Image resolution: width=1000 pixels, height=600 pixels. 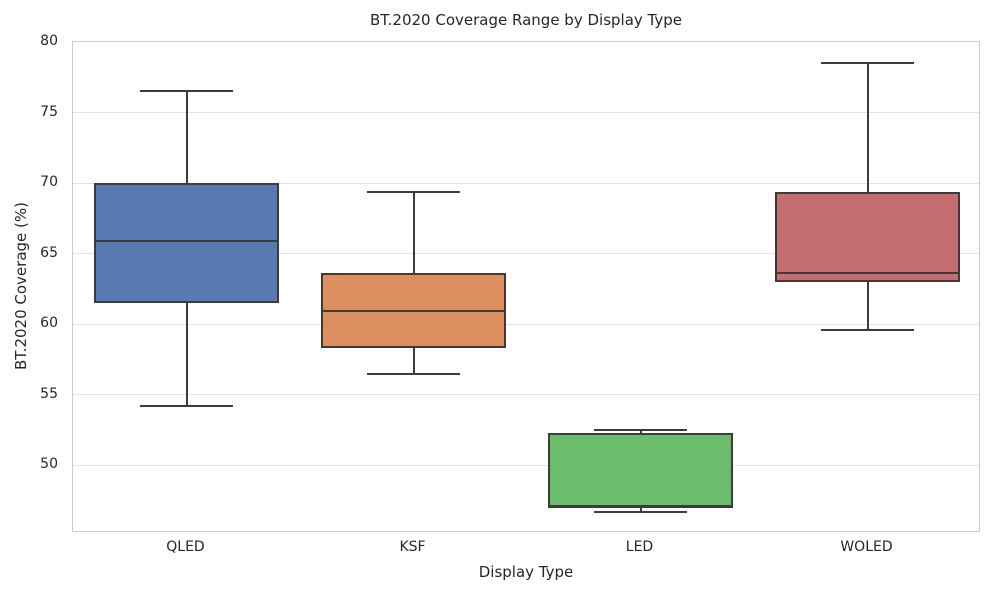 What do you see at coordinates (185, 547) in the screenshot?
I see `x-tick-label-QLED: QLED` at bounding box center [185, 547].